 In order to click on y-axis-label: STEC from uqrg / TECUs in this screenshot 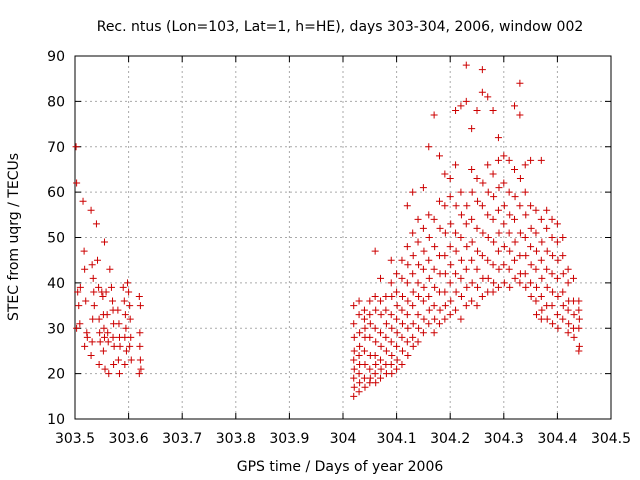, I will do `click(14, 237)`.